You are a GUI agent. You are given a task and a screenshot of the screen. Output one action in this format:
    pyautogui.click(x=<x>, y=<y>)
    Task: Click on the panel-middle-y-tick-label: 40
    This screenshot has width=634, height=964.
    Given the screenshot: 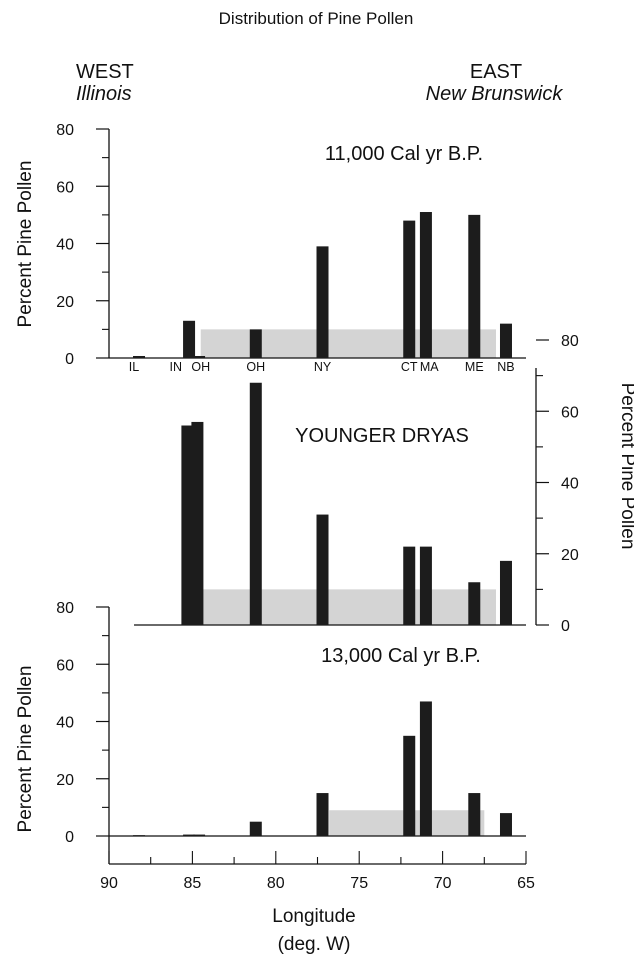 What is the action you would take?
    pyautogui.click(x=570, y=484)
    